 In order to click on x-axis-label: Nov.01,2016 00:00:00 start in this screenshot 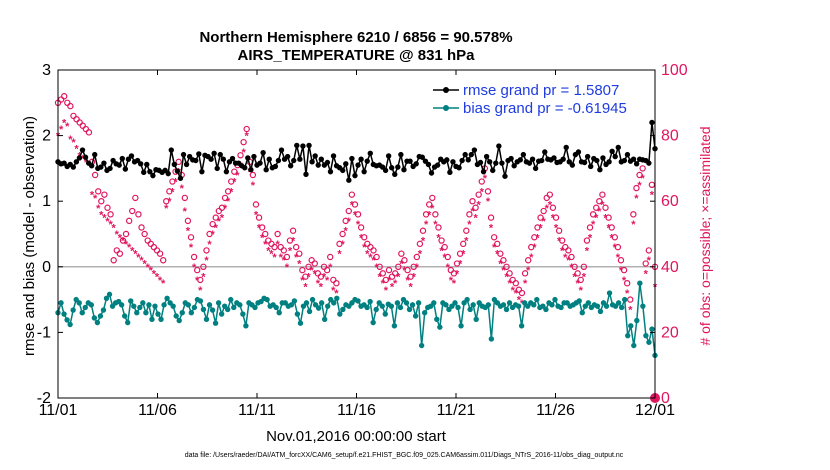, I will do `click(356, 436)`.